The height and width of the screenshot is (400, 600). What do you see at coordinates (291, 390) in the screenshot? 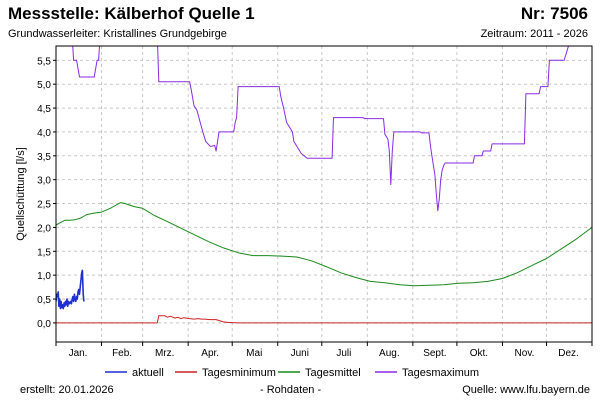
I see `raw-data-note: - Rohdaten -` at bounding box center [291, 390].